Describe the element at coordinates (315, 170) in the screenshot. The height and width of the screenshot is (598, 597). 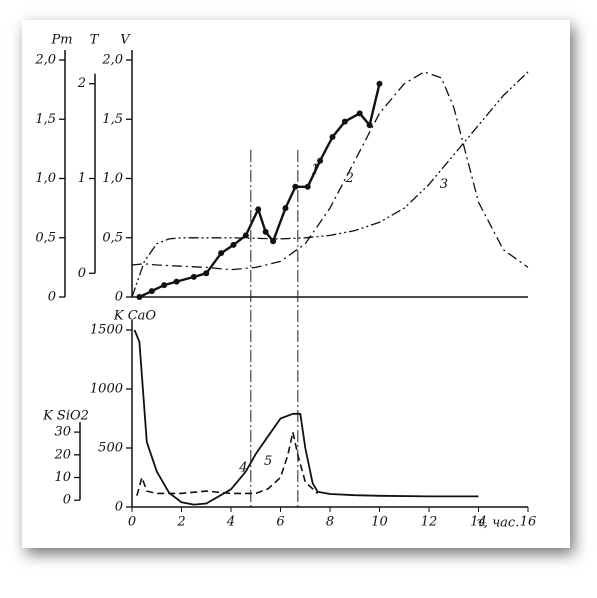
I see `series-label: 1` at that location.